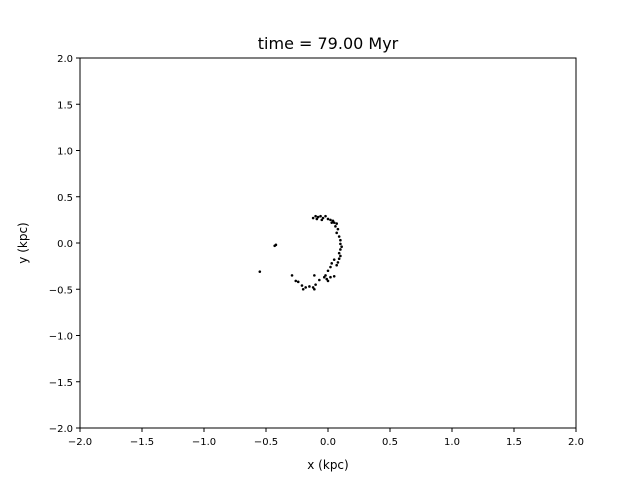 This screenshot has height=480, width=640. I want to click on x-tick-label: 1.5, so click(514, 442).